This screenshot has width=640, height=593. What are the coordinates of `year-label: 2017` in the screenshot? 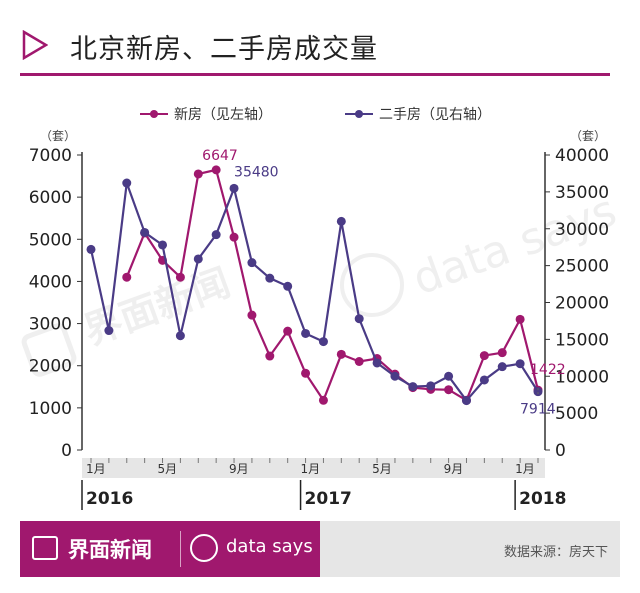 It's located at (328, 499).